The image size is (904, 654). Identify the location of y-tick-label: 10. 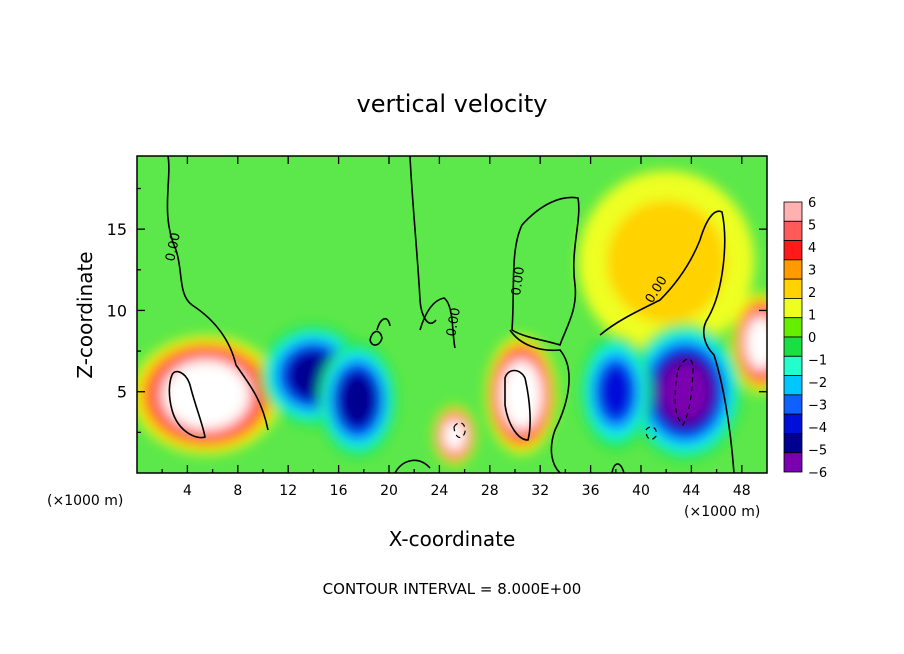
(117, 310).